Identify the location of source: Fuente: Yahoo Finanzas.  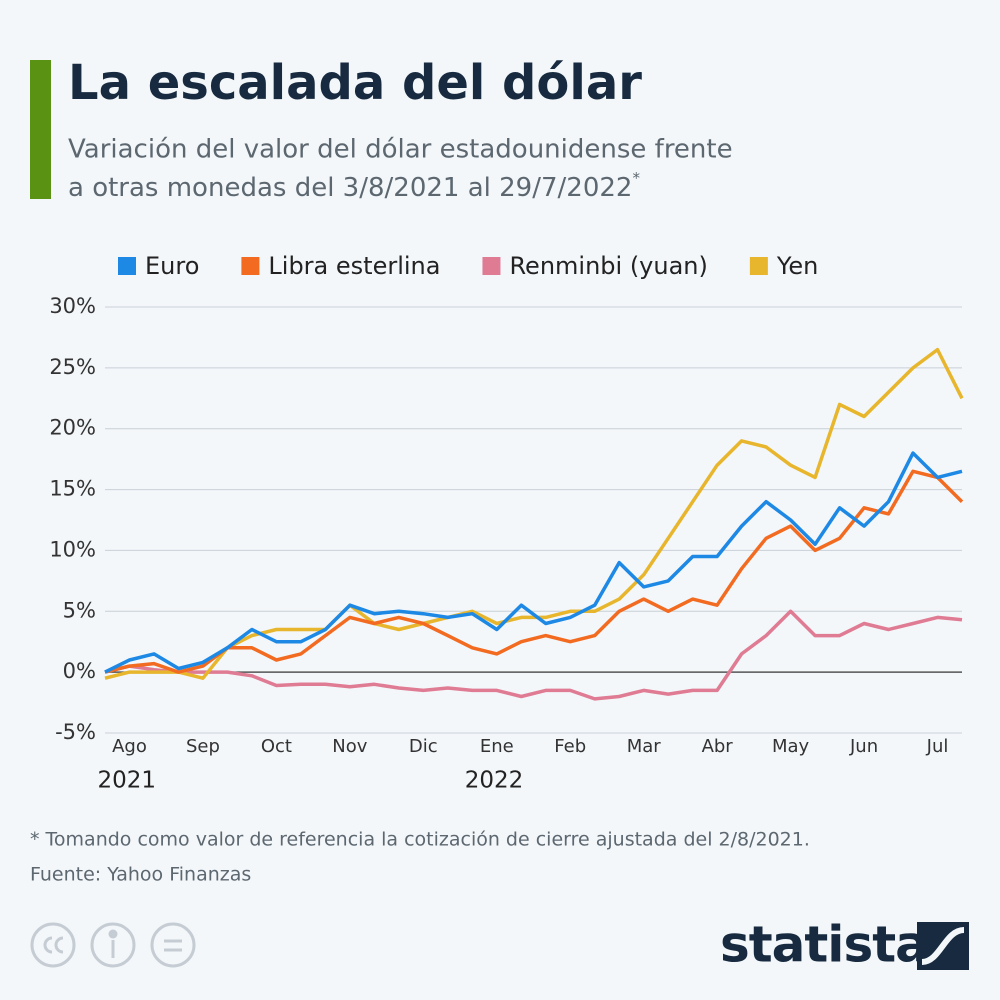
(140, 875).